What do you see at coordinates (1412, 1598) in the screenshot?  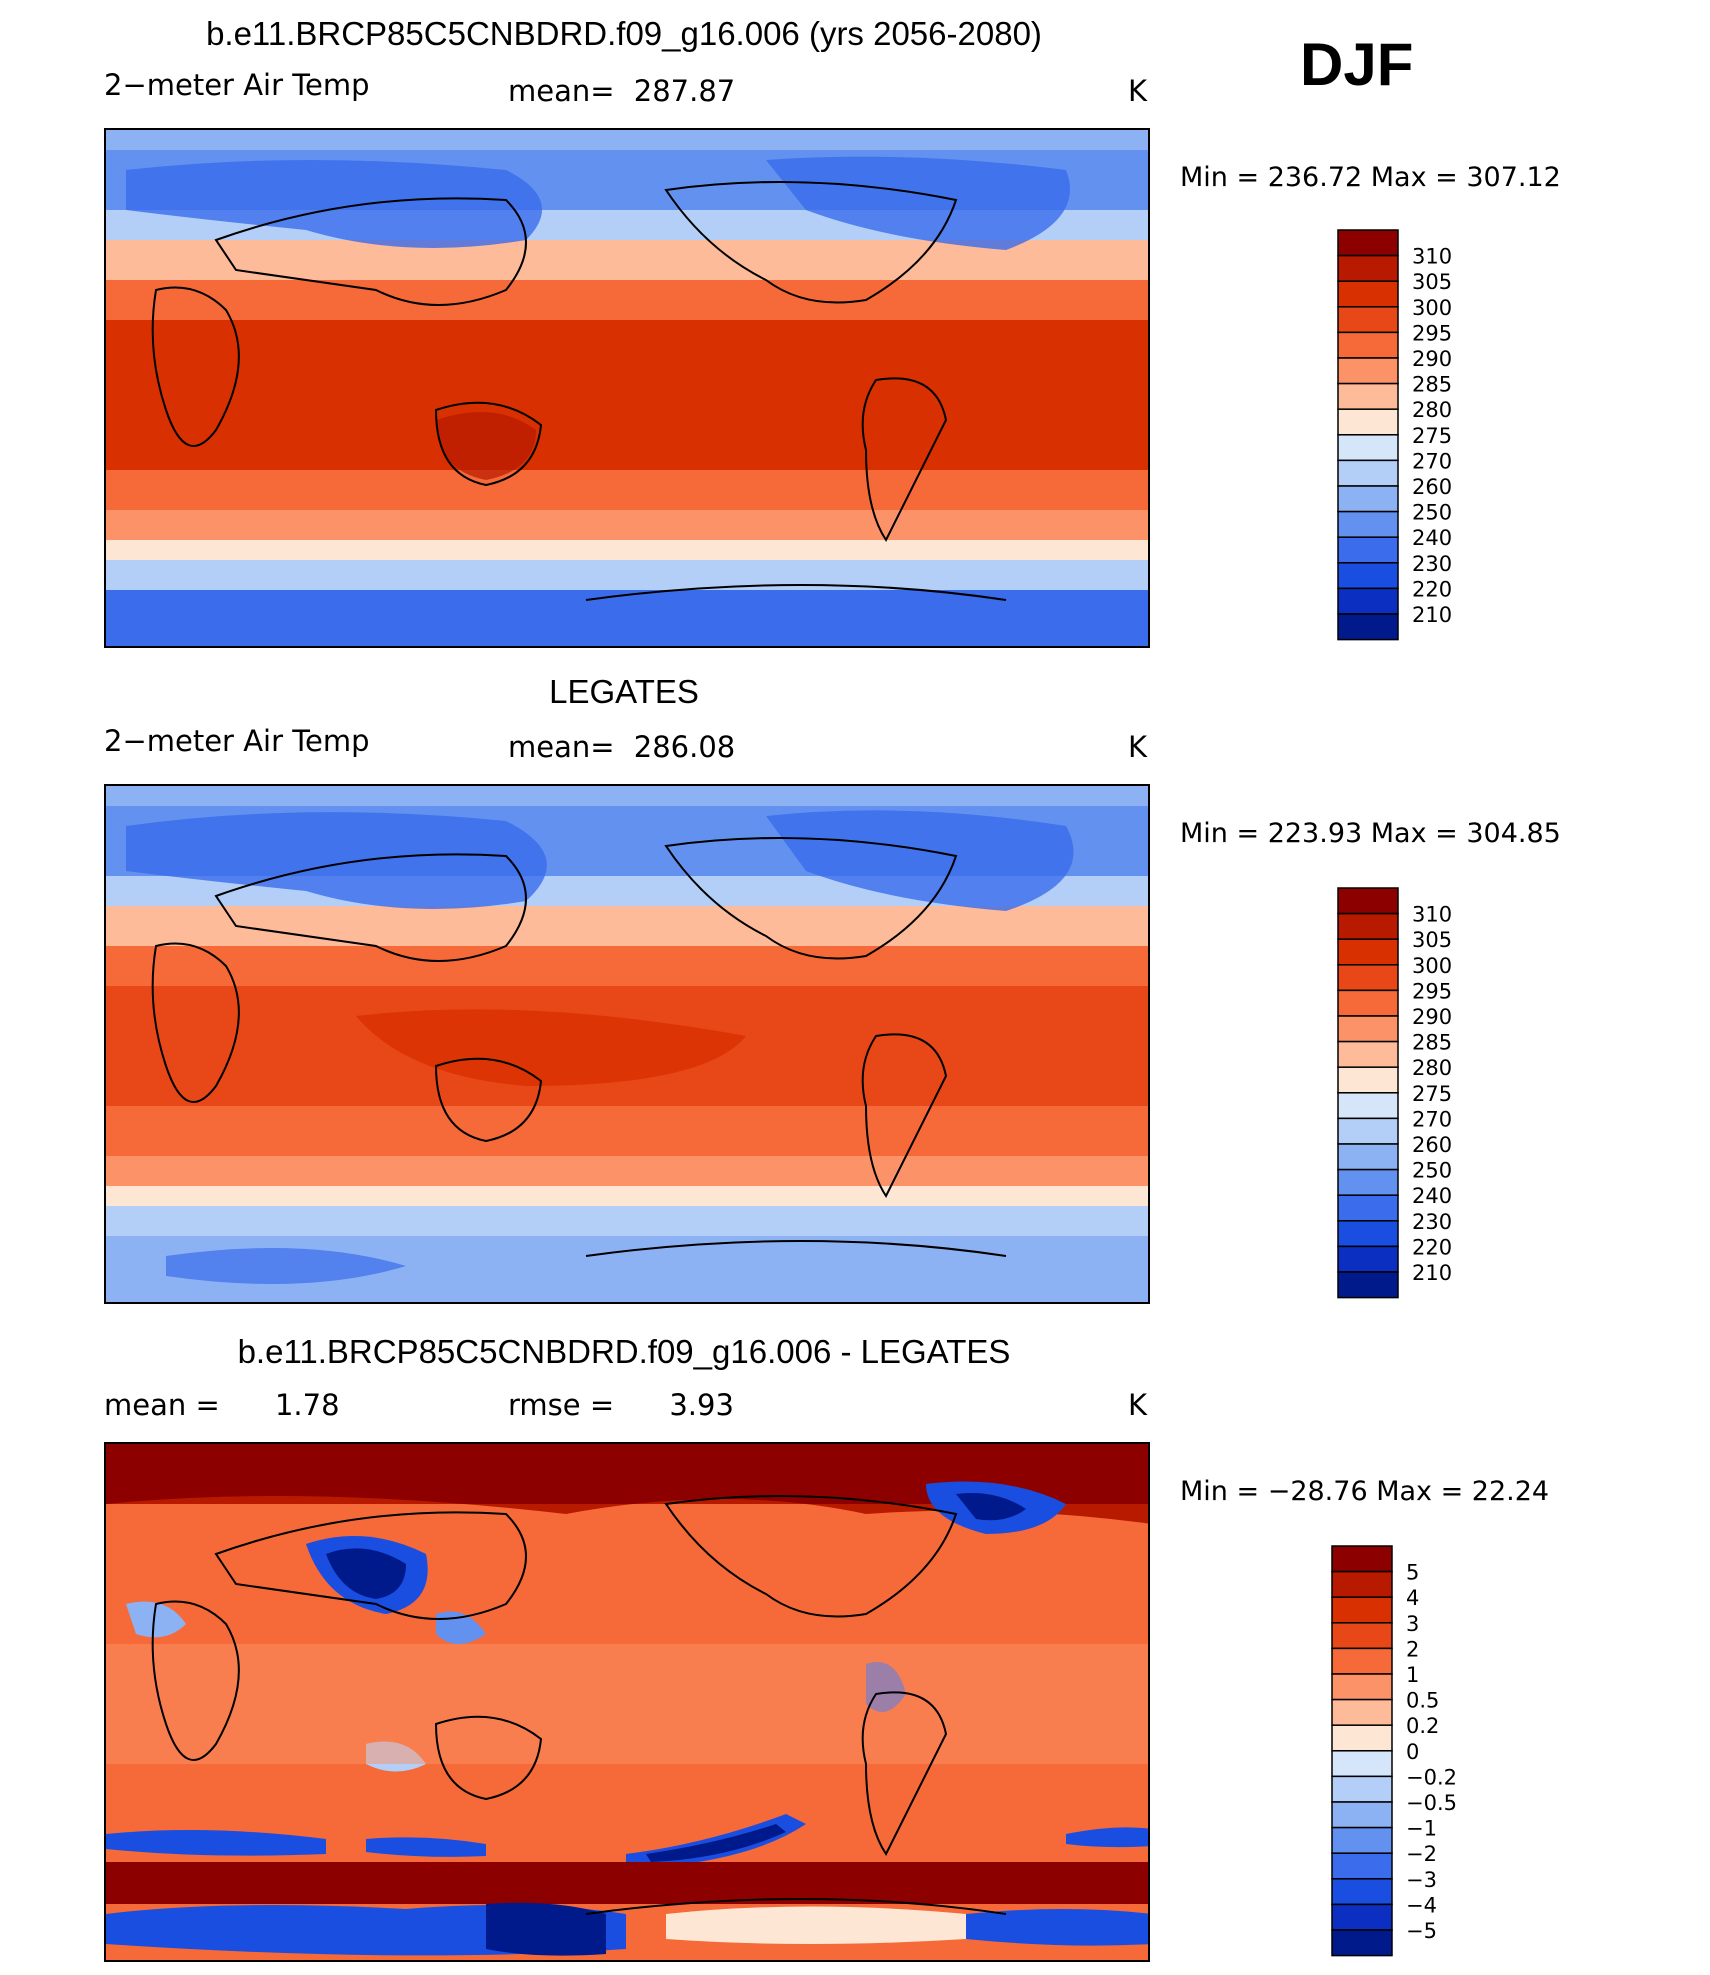 I see `colorbar-tick-label: 4` at bounding box center [1412, 1598].